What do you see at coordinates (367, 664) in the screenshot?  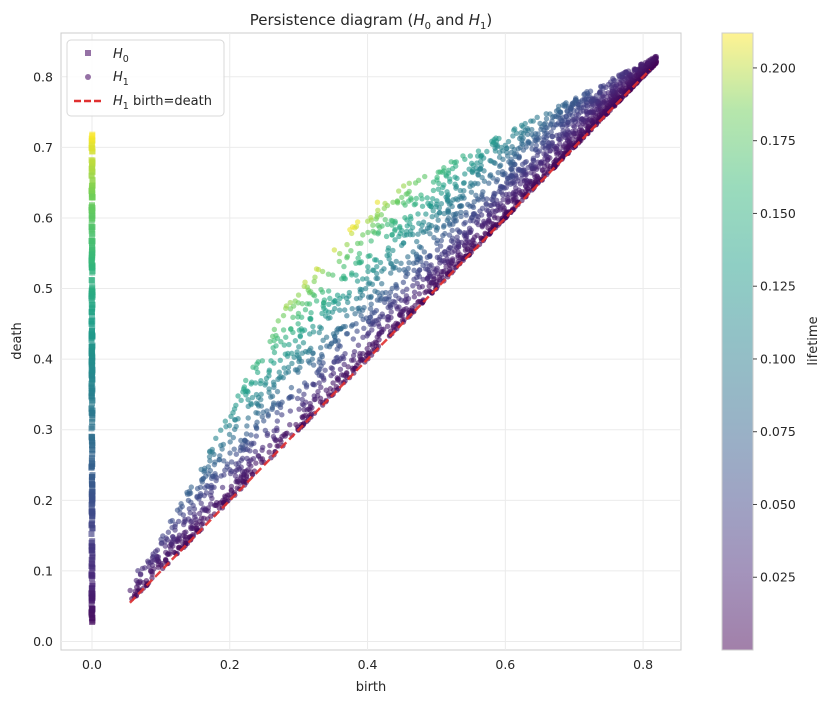 I see `x-axis-ticks: 0.0 0.2 0.4 0.6 0.8` at bounding box center [367, 664].